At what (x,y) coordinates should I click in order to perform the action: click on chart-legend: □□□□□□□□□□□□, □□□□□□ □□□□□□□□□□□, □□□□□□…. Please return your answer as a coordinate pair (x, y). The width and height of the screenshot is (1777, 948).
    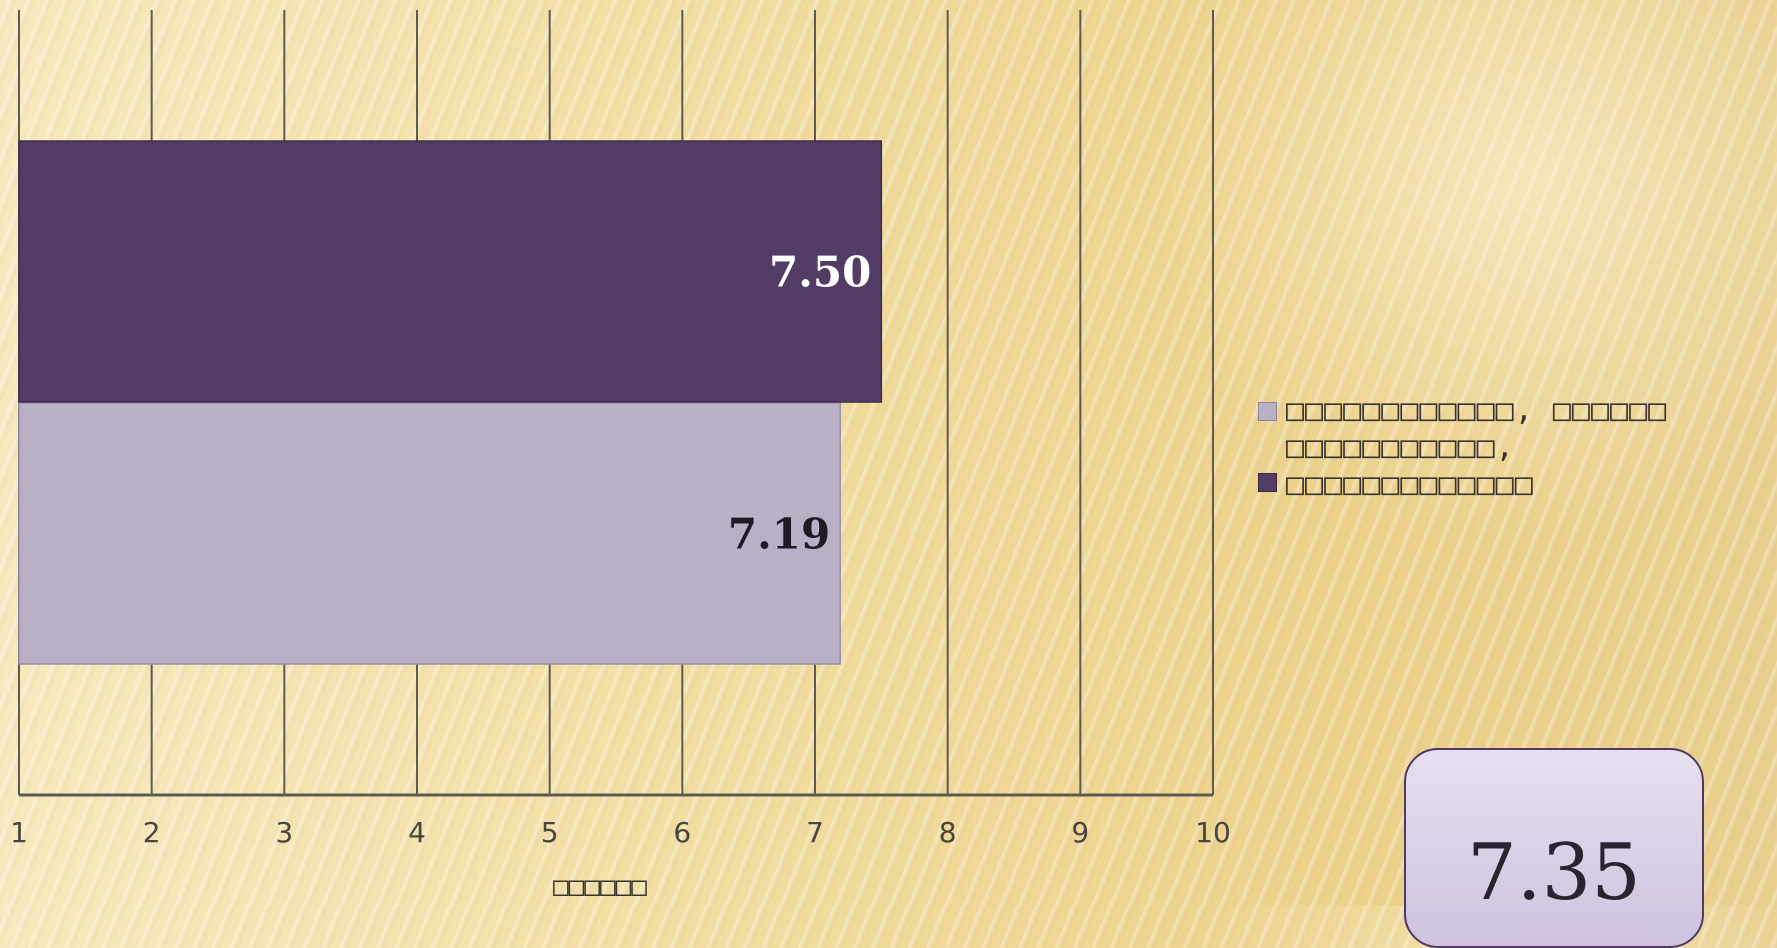
    Looking at the image, I should click on (1517, 447).